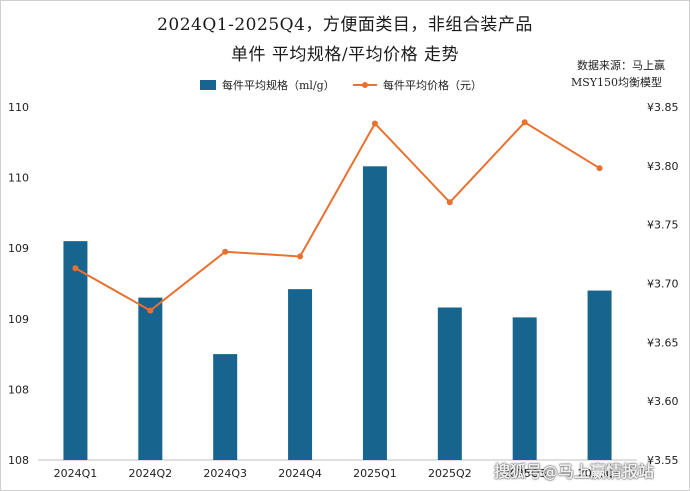 Image resolution: width=690 pixels, height=491 pixels. Describe the element at coordinates (600, 473) in the screenshot. I see `x-axis-tick-label: 2025Q4` at that location.